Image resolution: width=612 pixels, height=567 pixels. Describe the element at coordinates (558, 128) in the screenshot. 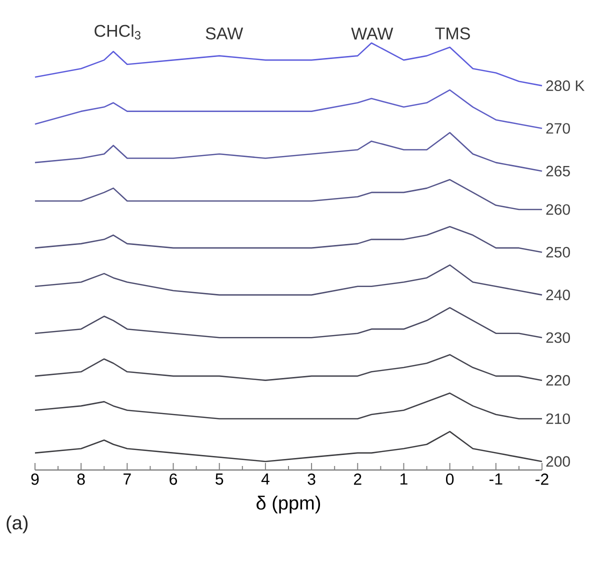

I see `series-label: 270` at that location.